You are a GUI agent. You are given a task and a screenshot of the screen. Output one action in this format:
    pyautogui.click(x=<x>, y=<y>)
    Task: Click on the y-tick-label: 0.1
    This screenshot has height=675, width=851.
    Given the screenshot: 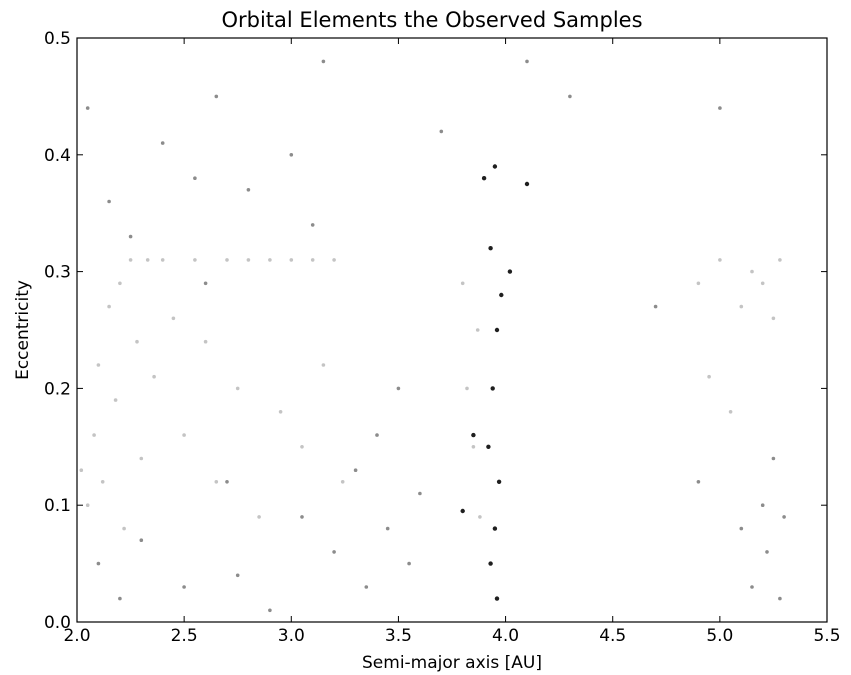 What is the action you would take?
    pyautogui.click(x=57, y=506)
    